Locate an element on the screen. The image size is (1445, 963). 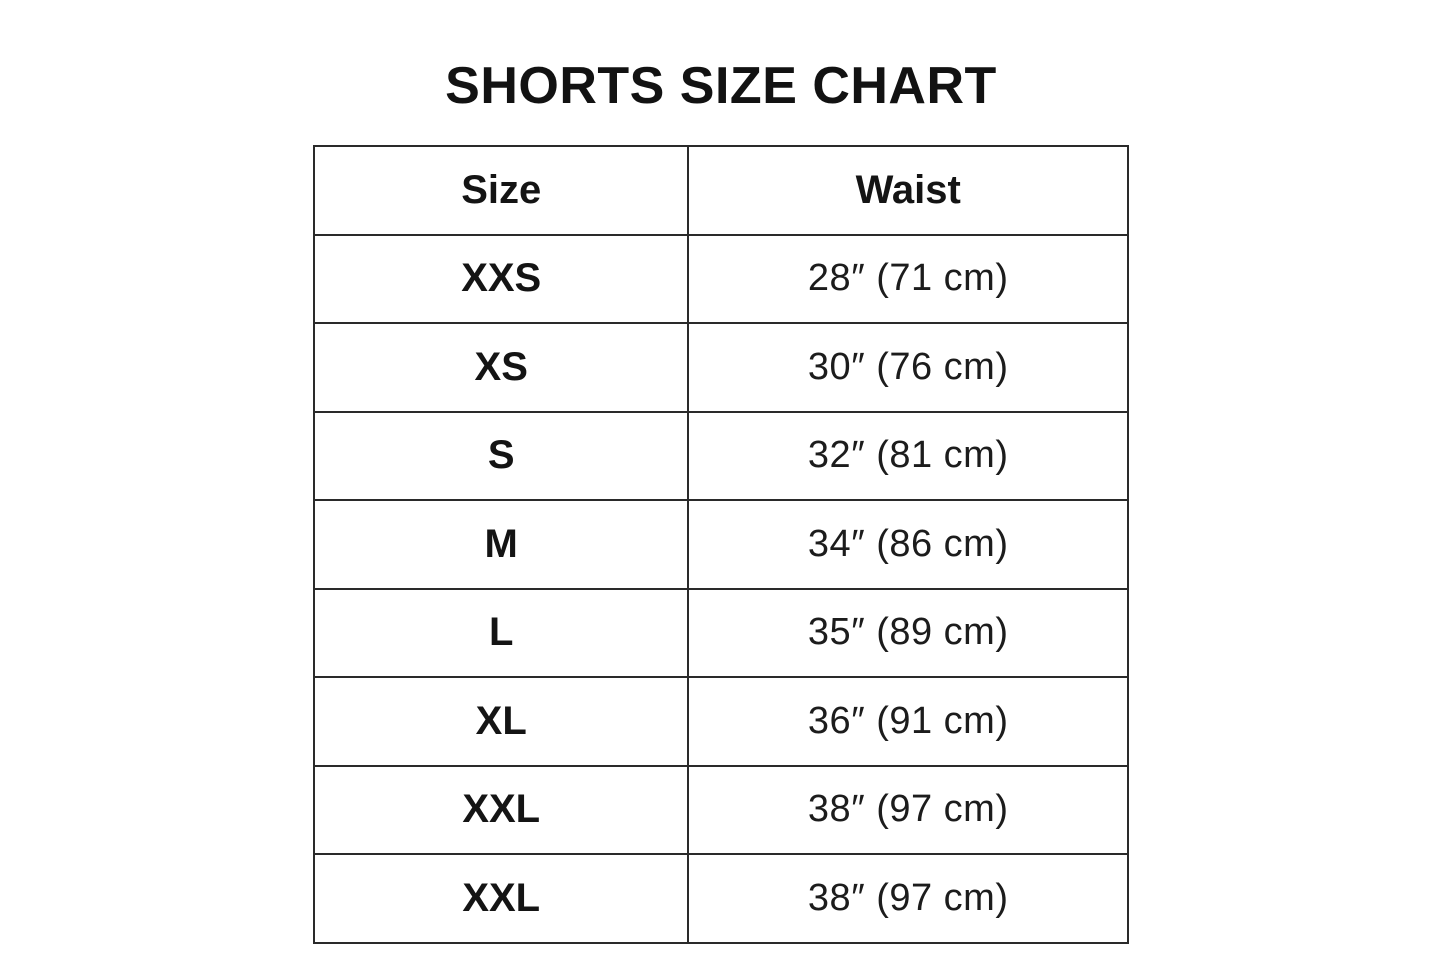
table-row: S 32″ (81 cm) is located at coordinates (720, 455).